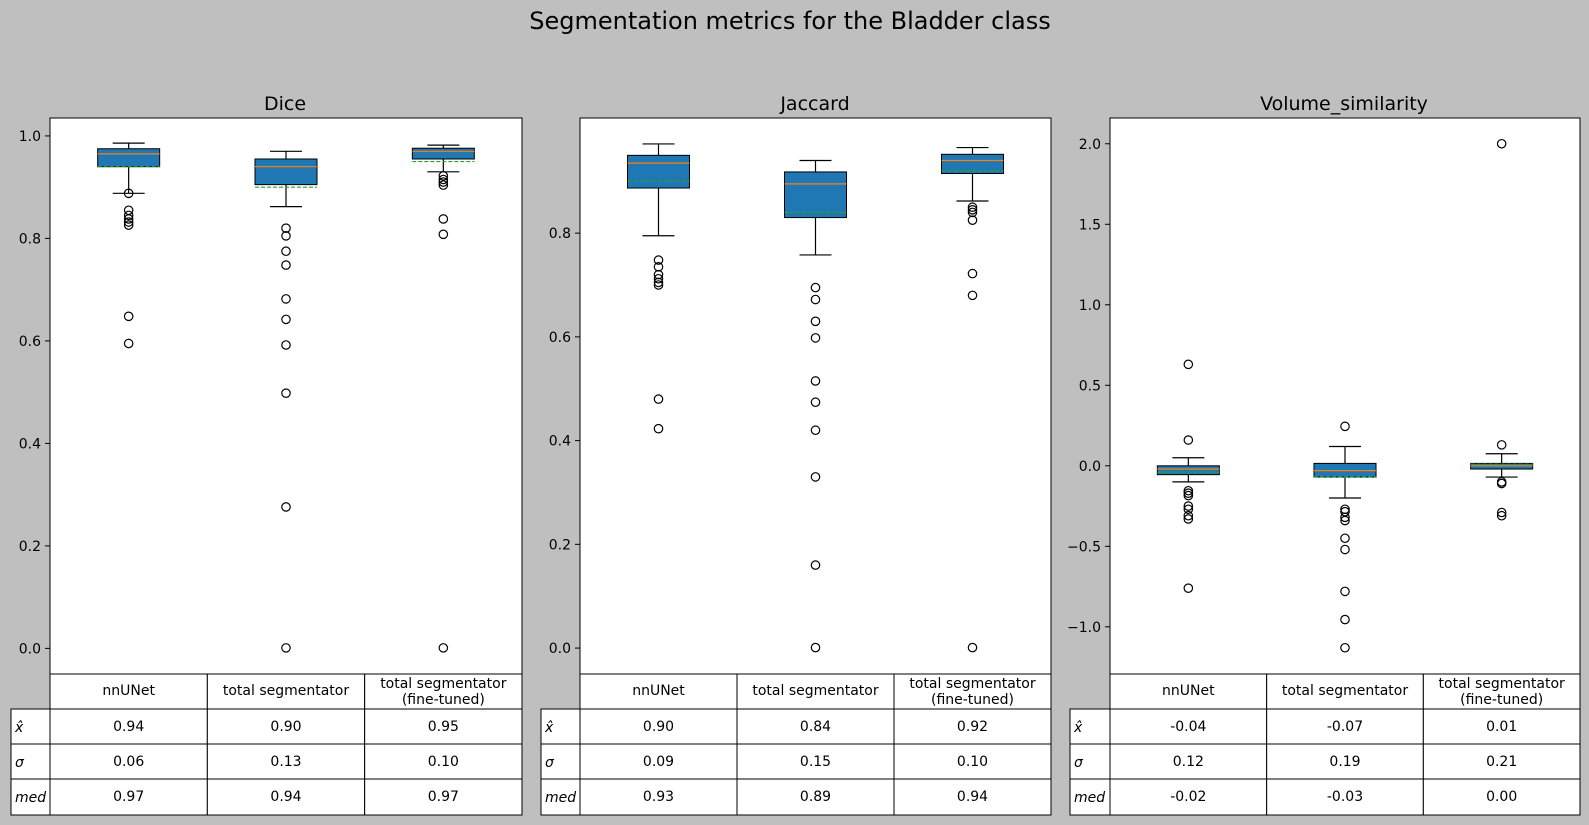  What do you see at coordinates (1344, 762) in the screenshot?
I see `table-cell-value: 0.19` at bounding box center [1344, 762].